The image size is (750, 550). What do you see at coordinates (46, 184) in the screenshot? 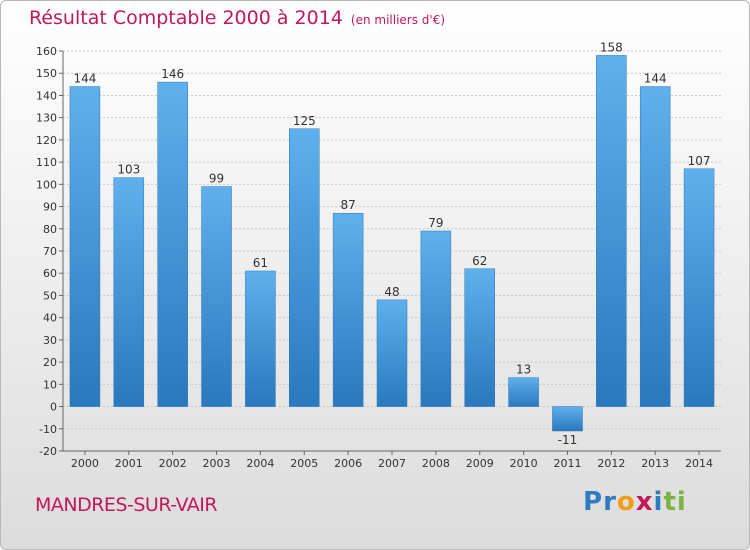
I see `y-tick-label: 100` at bounding box center [46, 184].